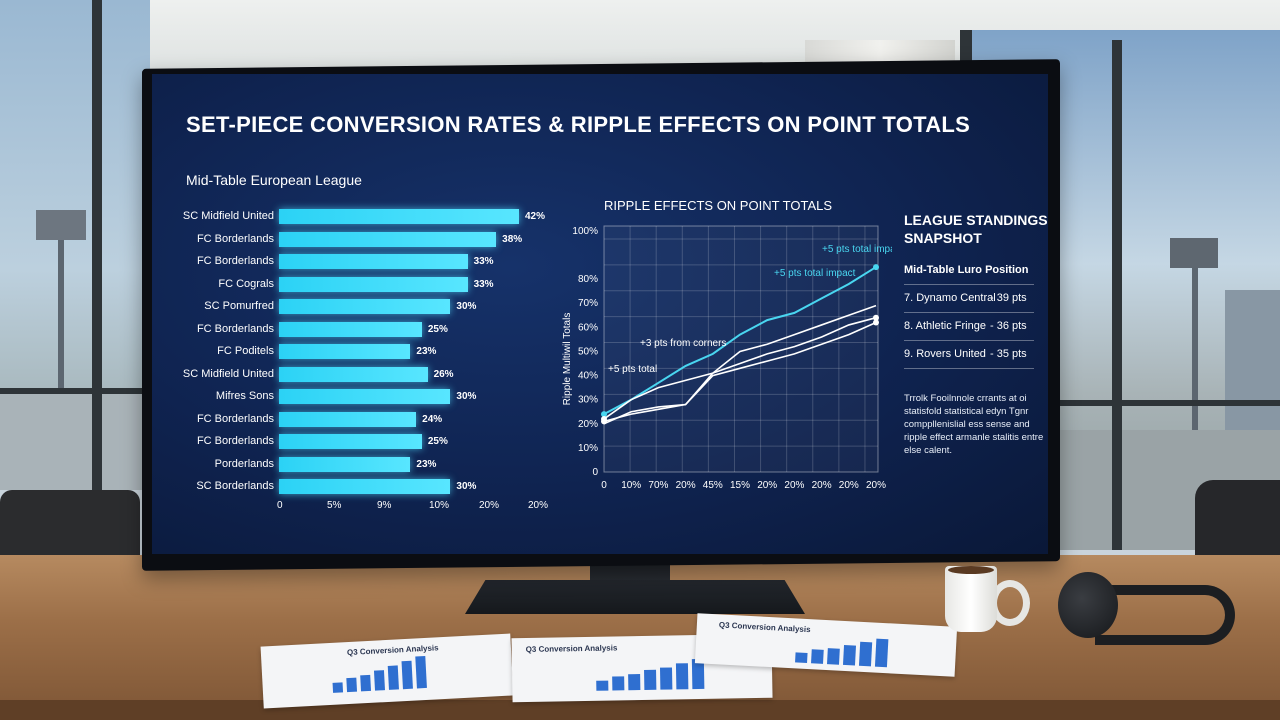  Describe the element at coordinates (976, 220) in the screenshot. I see `standings-title: LEAGUE STANDINGS` at that location.